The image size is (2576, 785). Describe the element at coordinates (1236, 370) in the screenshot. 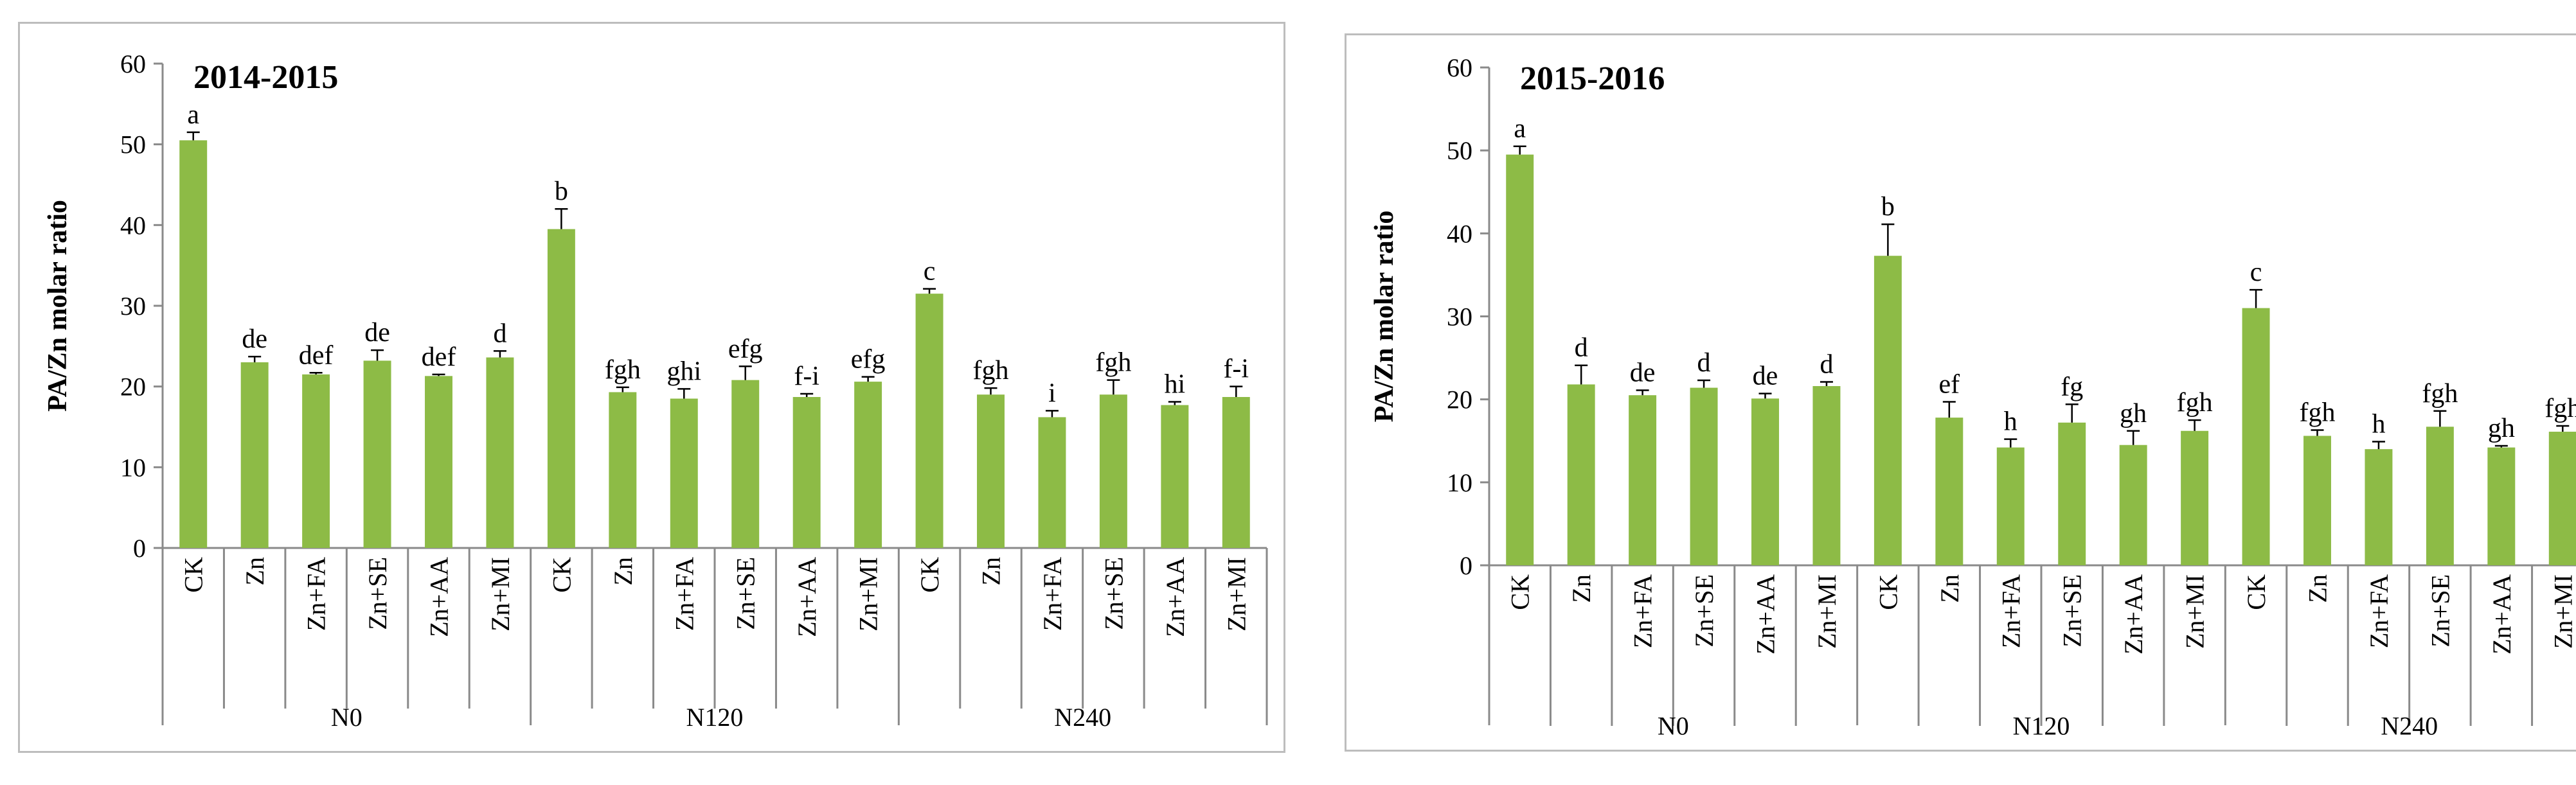

I see `significance-label: f-i` at that location.